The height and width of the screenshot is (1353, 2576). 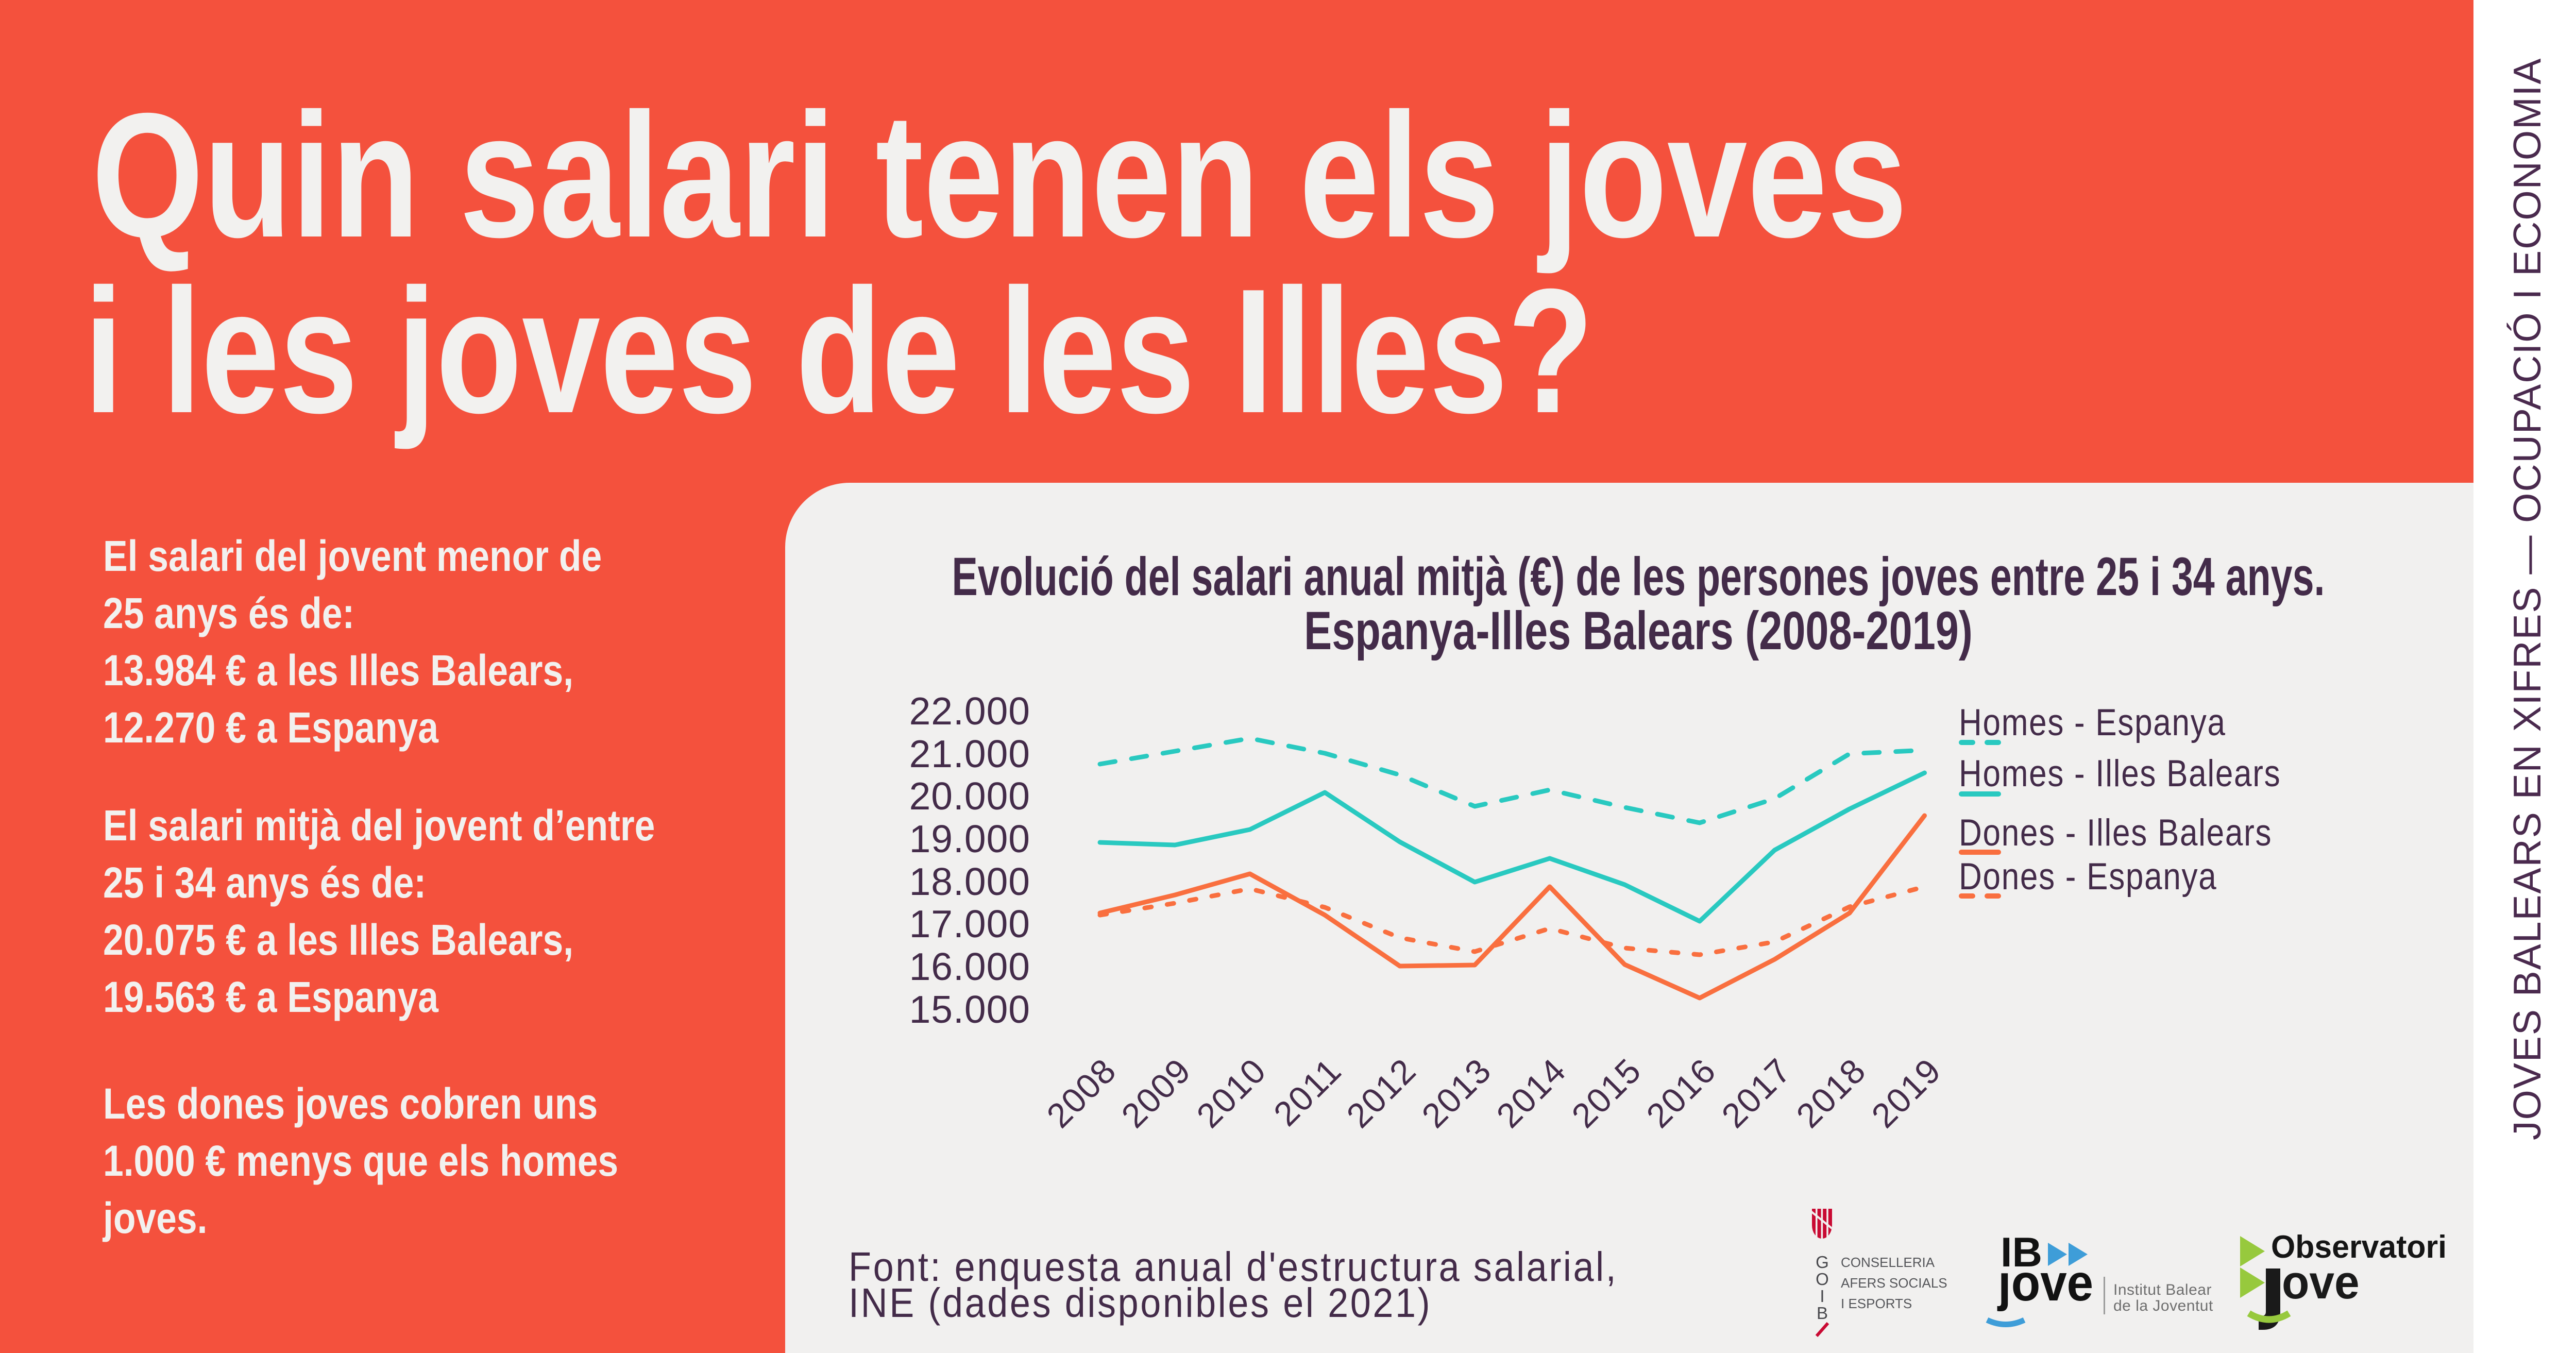 What do you see at coordinates (1082, 1093) in the screenshot?
I see `svg-text: 2008` at bounding box center [1082, 1093].